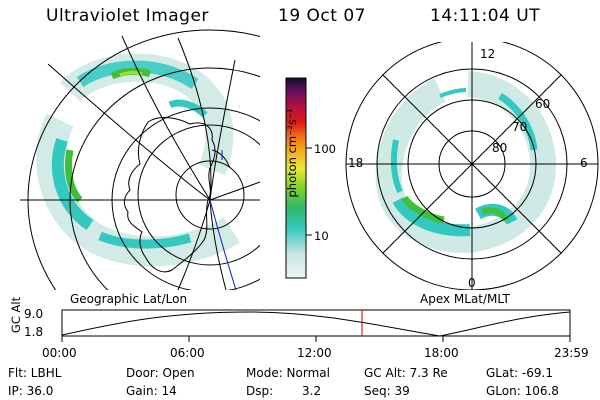 Image resolution: width=600 pixels, height=400 pixels. Describe the element at coordinates (485, 16) in the screenshot. I see `time-label: 14:11:04 UT` at that location.